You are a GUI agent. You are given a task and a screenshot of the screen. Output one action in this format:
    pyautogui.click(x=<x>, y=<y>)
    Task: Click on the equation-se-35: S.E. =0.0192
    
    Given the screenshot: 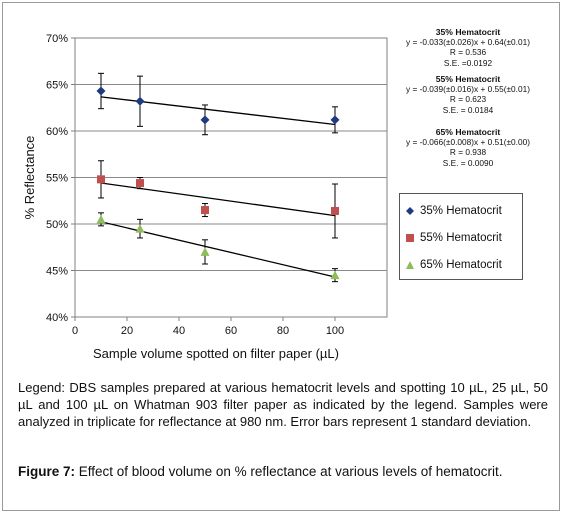 What is the action you would take?
    pyautogui.click(x=468, y=62)
    